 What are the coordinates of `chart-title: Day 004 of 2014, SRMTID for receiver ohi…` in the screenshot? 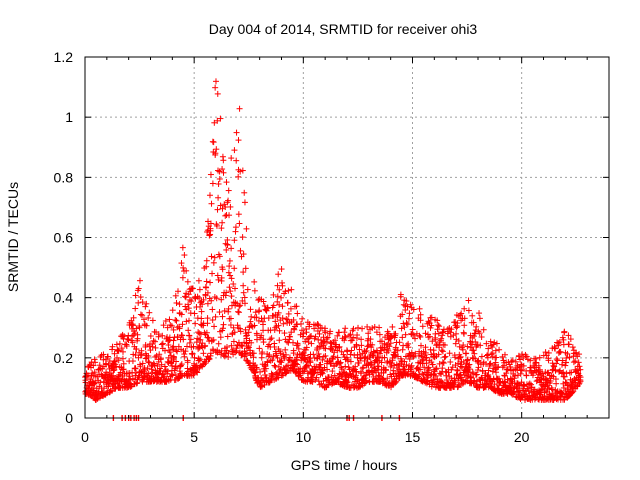 It's located at (343, 29).